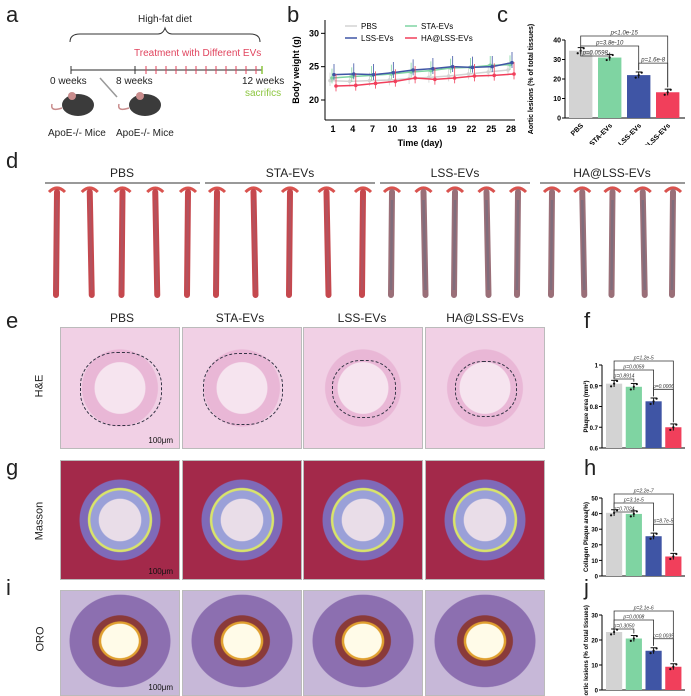  I want to click on column-header: PBS, so click(122, 318).